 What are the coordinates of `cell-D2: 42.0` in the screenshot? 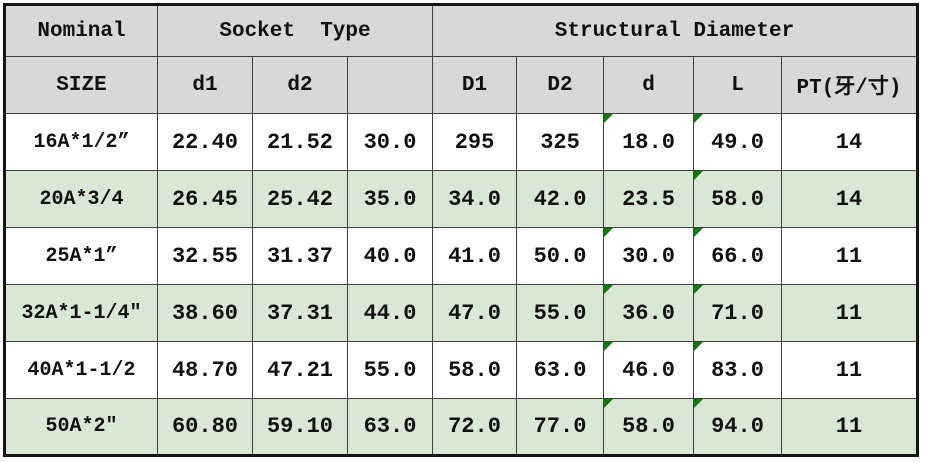 It's located at (560, 199).